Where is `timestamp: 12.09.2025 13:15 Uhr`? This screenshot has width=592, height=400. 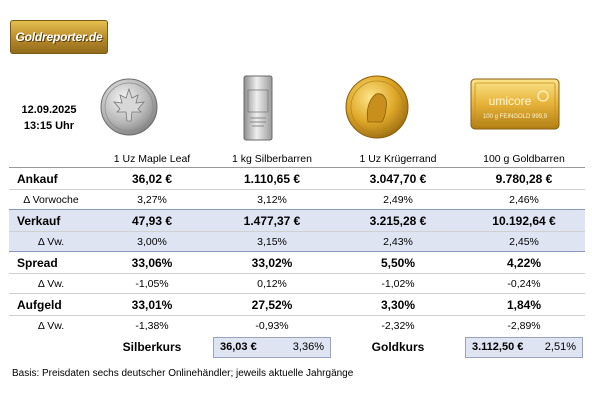 timestamp: 12.09.2025 13:15 Uhr is located at coordinates (49, 118).